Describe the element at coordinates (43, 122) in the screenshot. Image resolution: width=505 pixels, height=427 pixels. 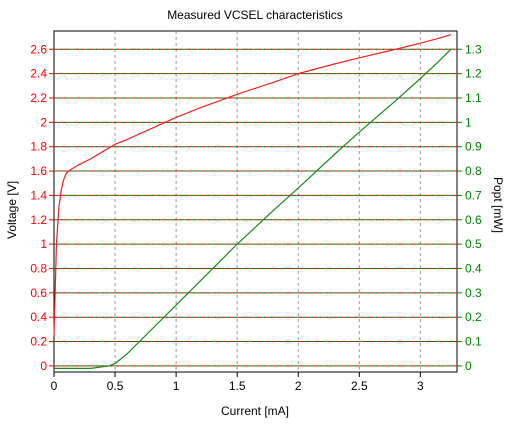
I see `y-left-tick-label: 2` at that location.